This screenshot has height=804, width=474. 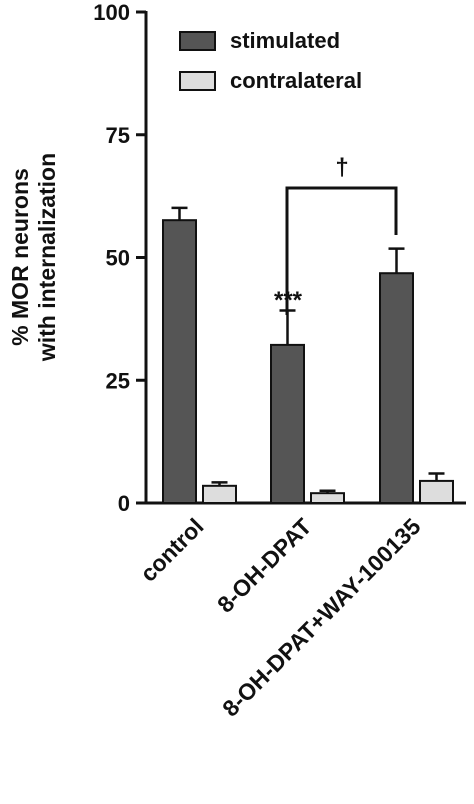 What do you see at coordinates (111, 12) in the screenshot?
I see `y-tick-label: 100` at bounding box center [111, 12].